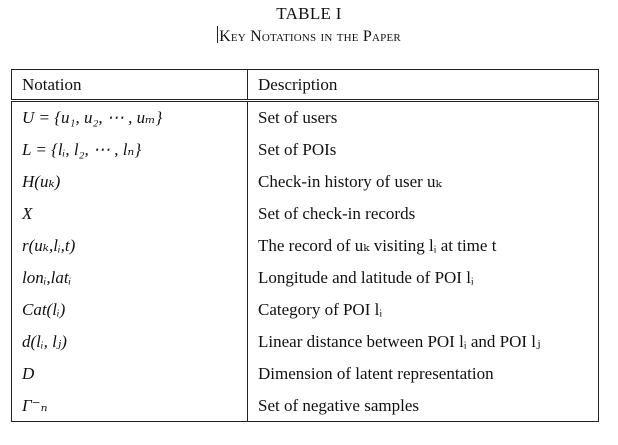 The height and width of the screenshot is (445, 618). I want to click on notation-cell: H(uₖ), so click(129, 182).